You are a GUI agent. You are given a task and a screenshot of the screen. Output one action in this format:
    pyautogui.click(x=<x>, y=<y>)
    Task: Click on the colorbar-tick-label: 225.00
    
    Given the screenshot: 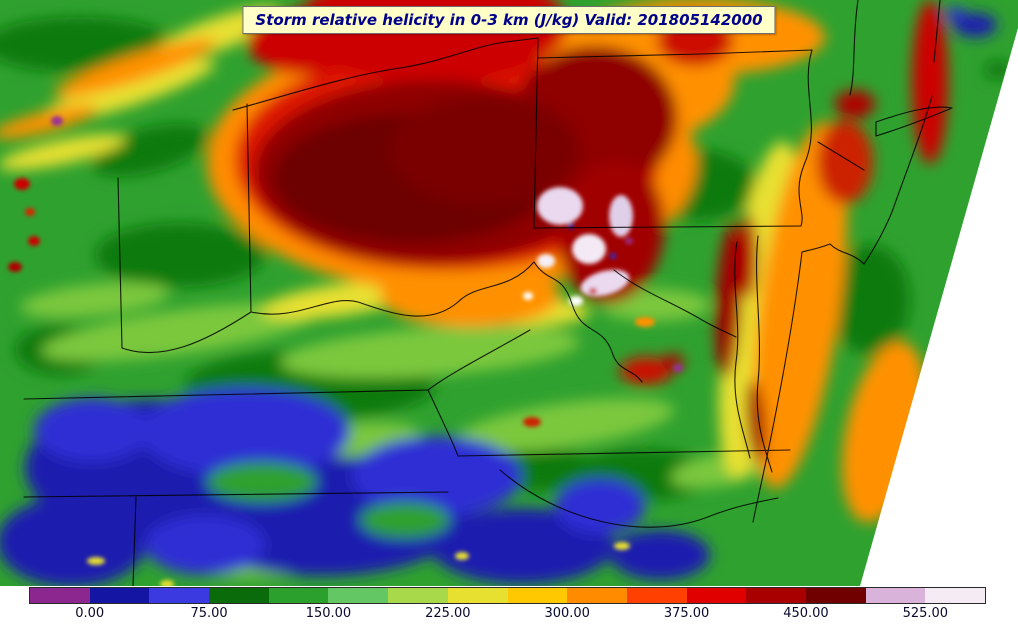 What is the action you would take?
    pyautogui.click(x=448, y=613)
    